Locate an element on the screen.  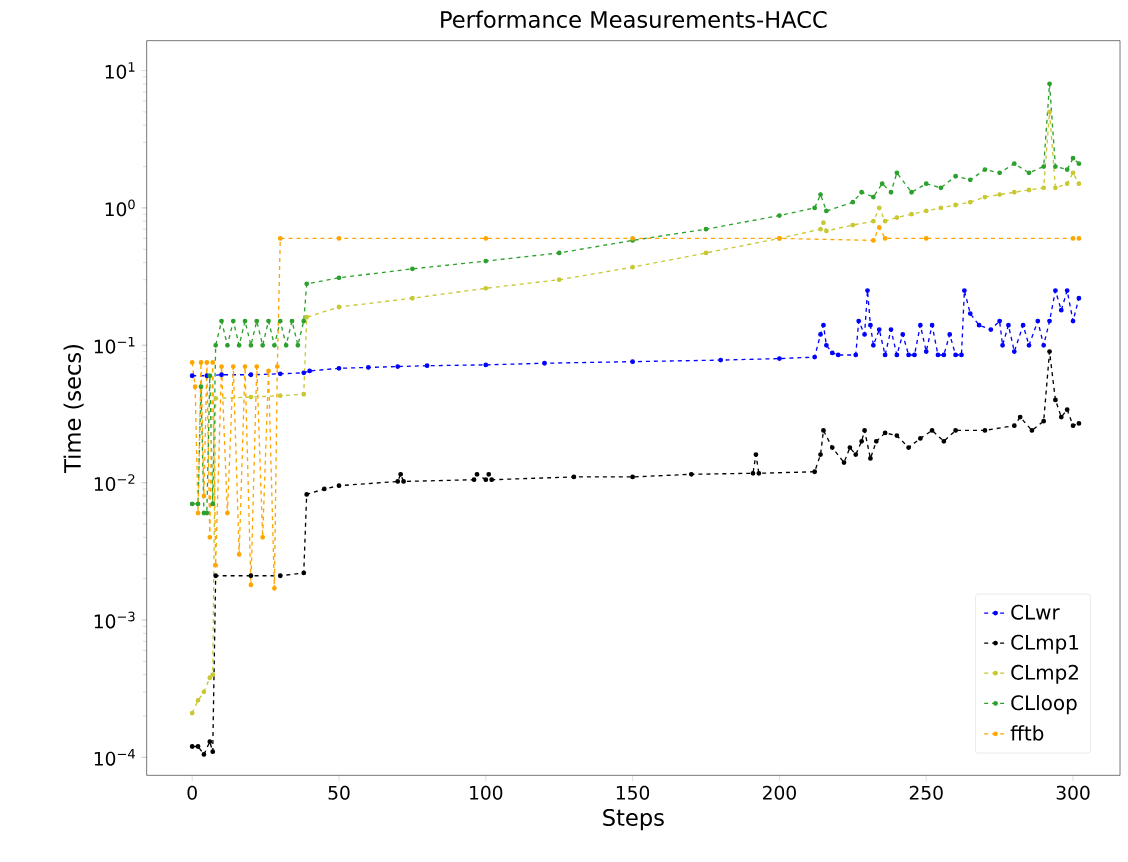
y-tick-label: 10$^{0}$ is located at coordinates (120, 208).